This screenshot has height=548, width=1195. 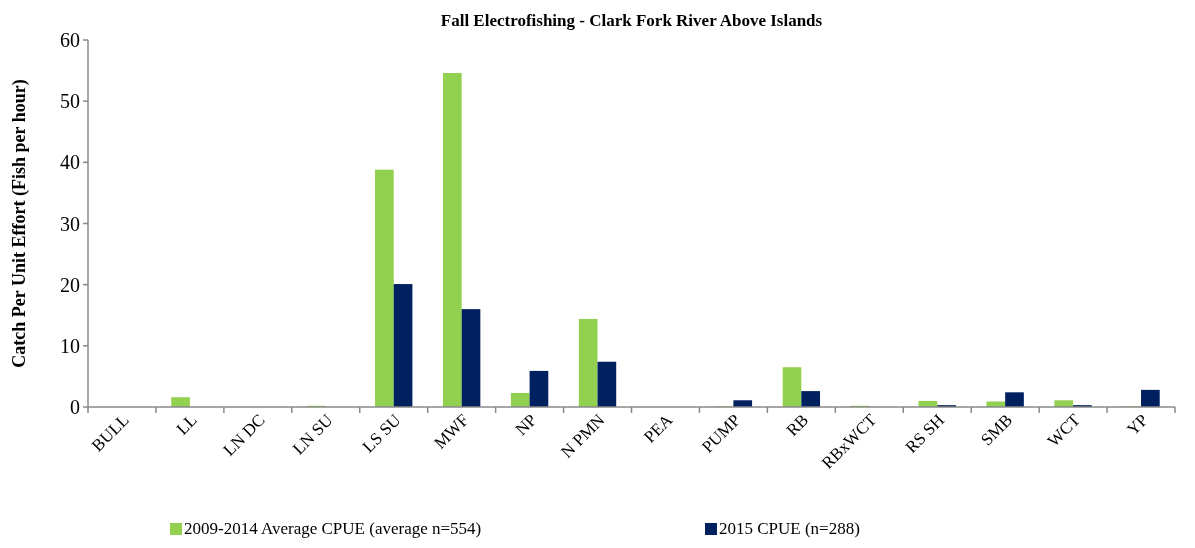 What do you see at coordinates (658, 428) in the screenshot?
I see `x-tick-label: PEA` at bounding box center [658, 428].